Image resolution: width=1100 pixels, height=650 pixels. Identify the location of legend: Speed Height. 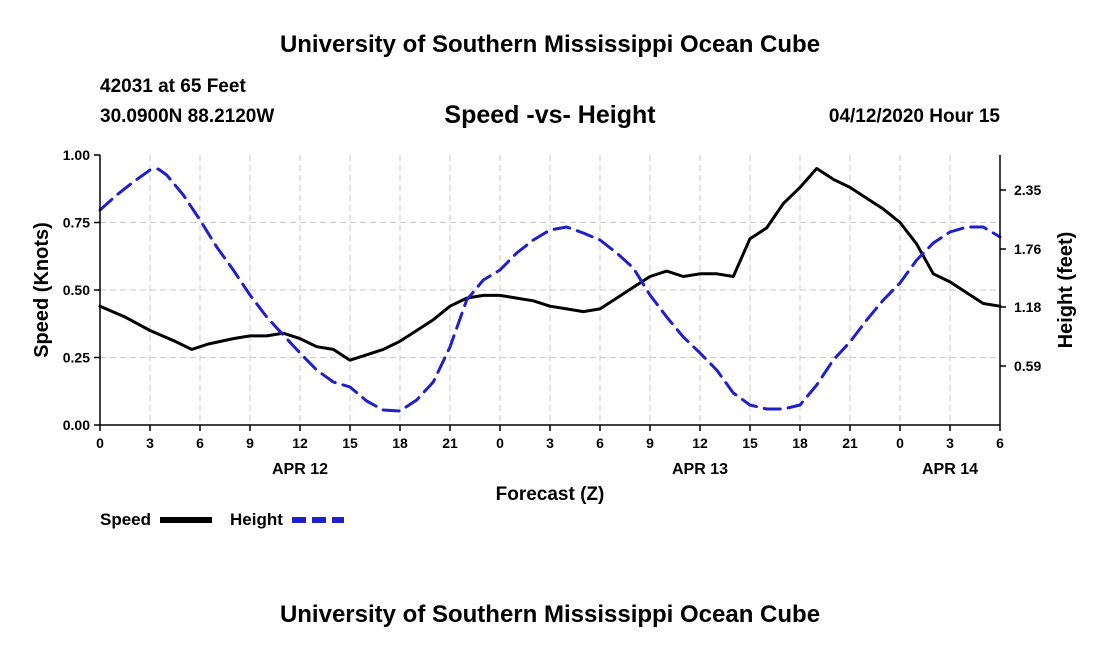
(222, 519).